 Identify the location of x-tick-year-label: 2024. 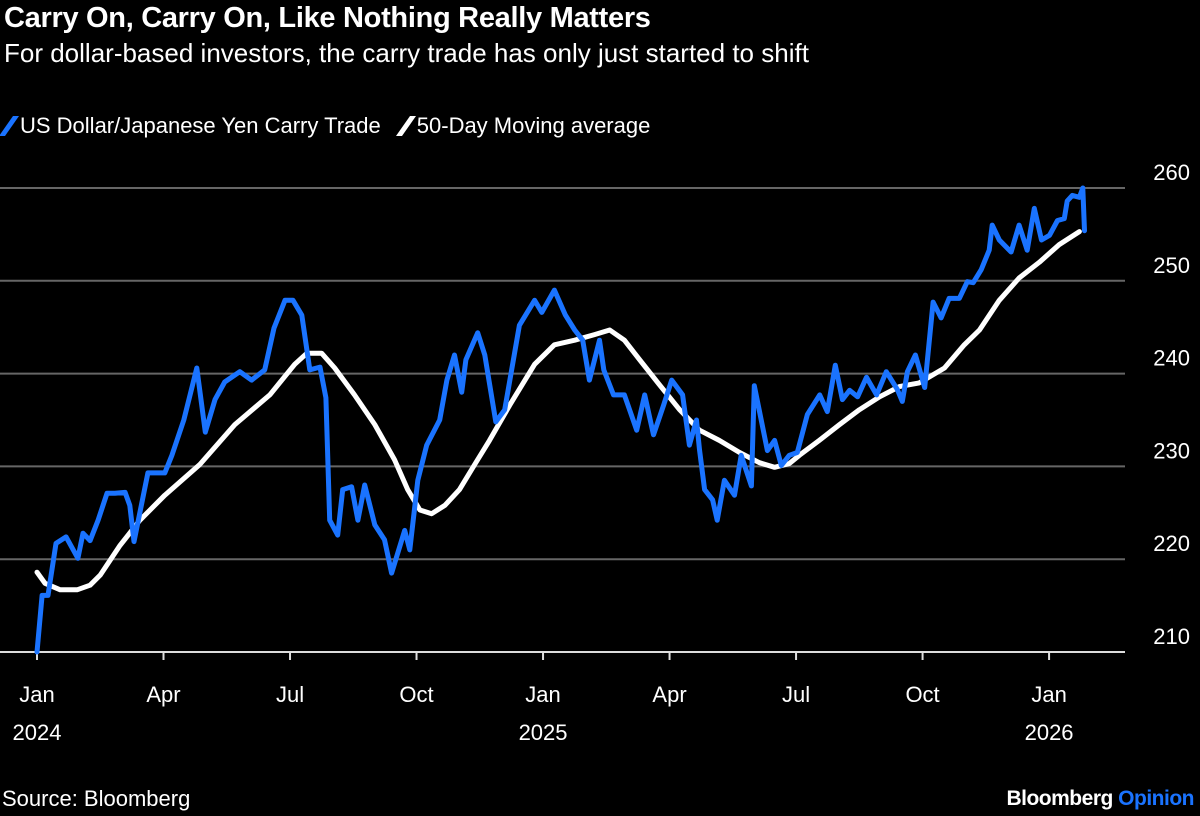
(37, 732).